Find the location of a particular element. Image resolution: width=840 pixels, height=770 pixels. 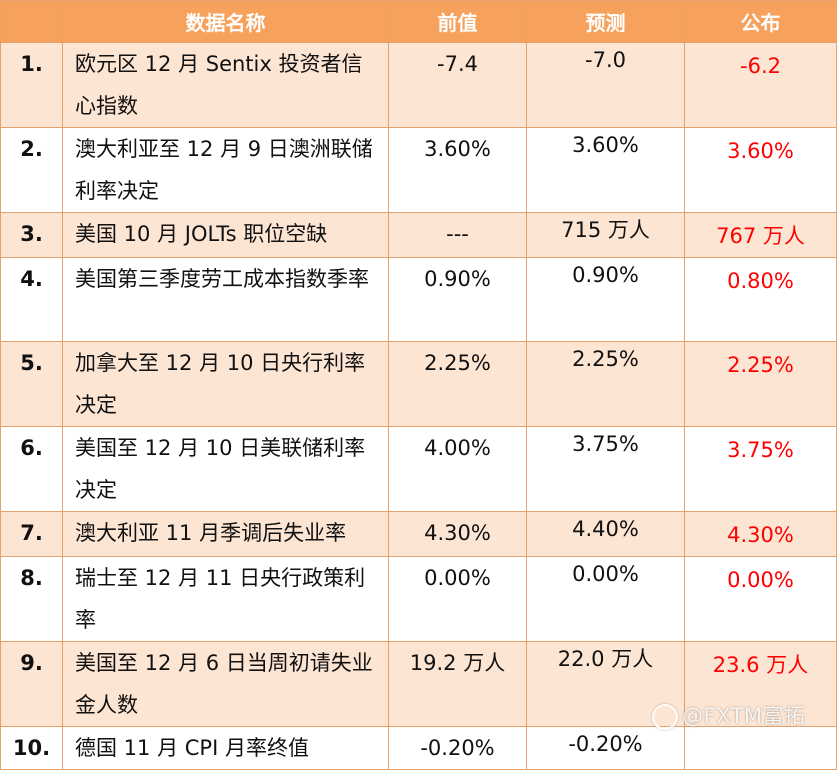

table-row: 7. 澳大利亚 11 月季调后失业率 4.30% 4.40% 4.30% is located at coordinates (418, 534).